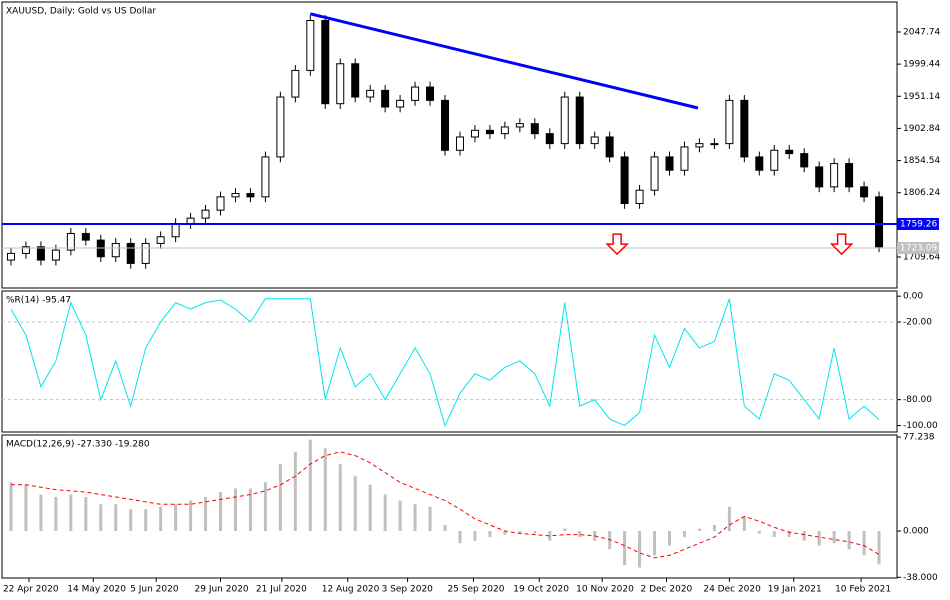 The width and height of the screenshot is (950, 600). I want to click on x-tick-label: 12 Aug 2020, so click(351, 590).